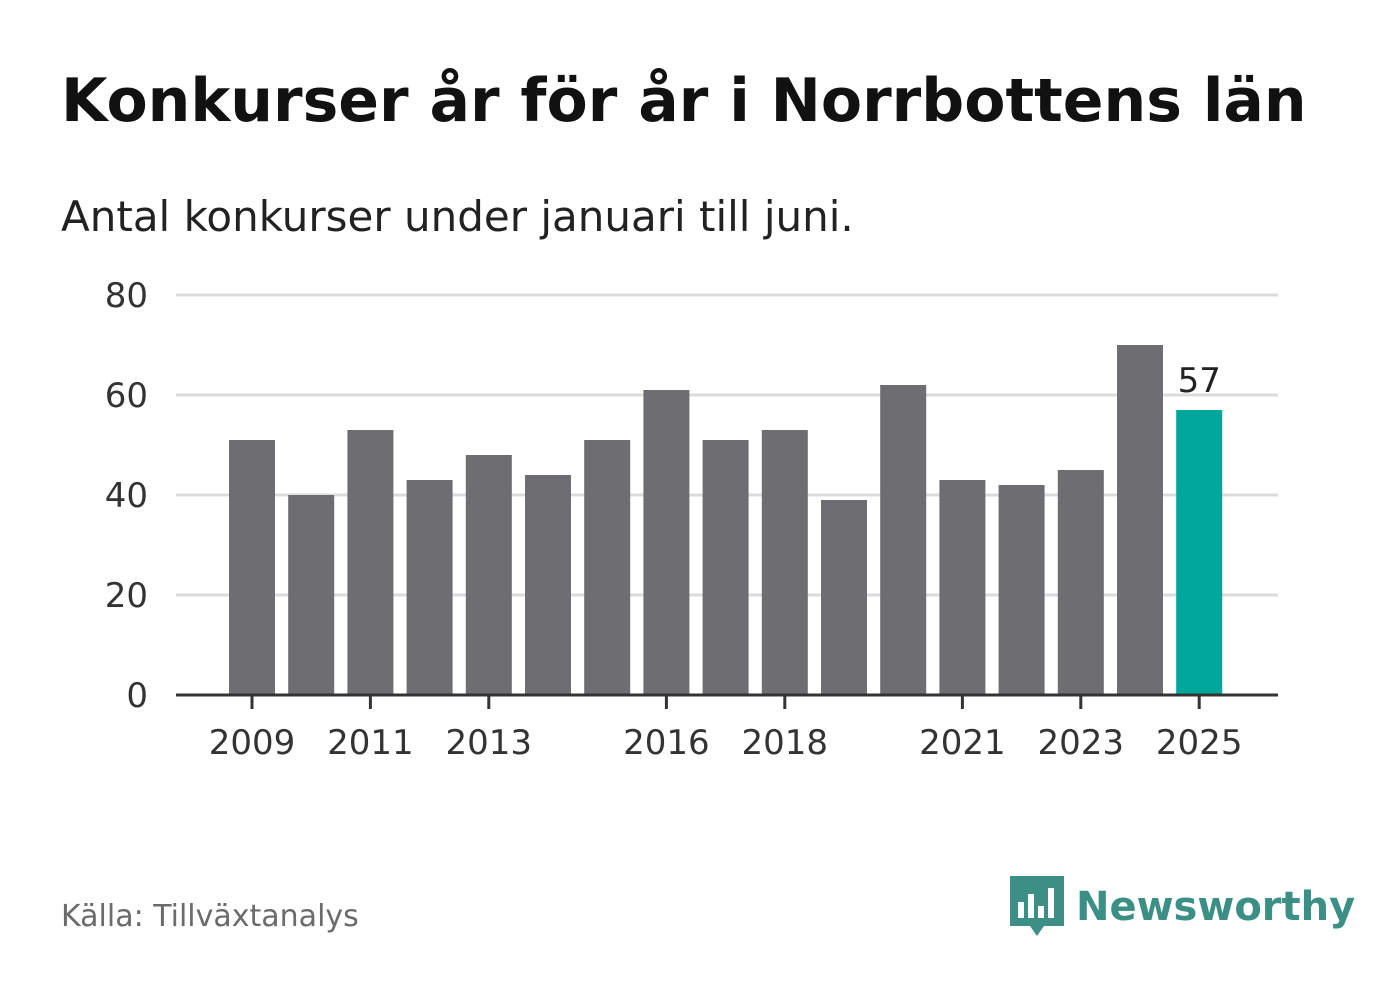  What do you see at coordinates (126, 296) in the screenshot?
I see `y-tick-label: 80` at bounding box center [126, 296].